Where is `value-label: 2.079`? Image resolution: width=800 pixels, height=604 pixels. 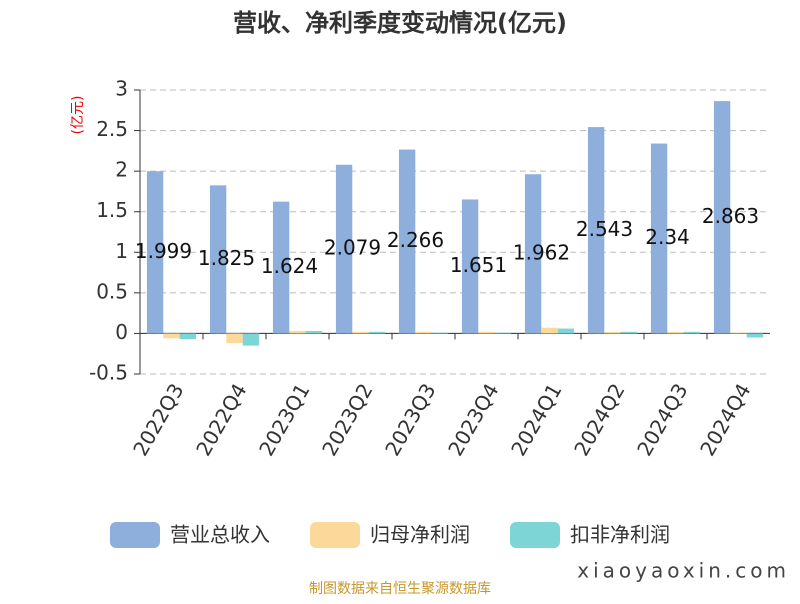 value-label: 2.079 is located at coordinates (352, 248).